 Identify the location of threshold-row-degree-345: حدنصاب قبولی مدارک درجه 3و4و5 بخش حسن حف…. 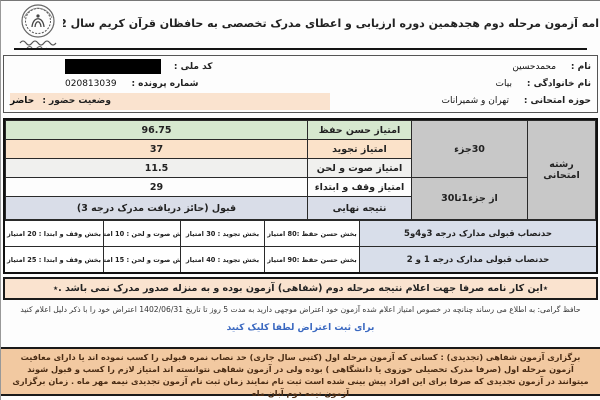
(300, 233).